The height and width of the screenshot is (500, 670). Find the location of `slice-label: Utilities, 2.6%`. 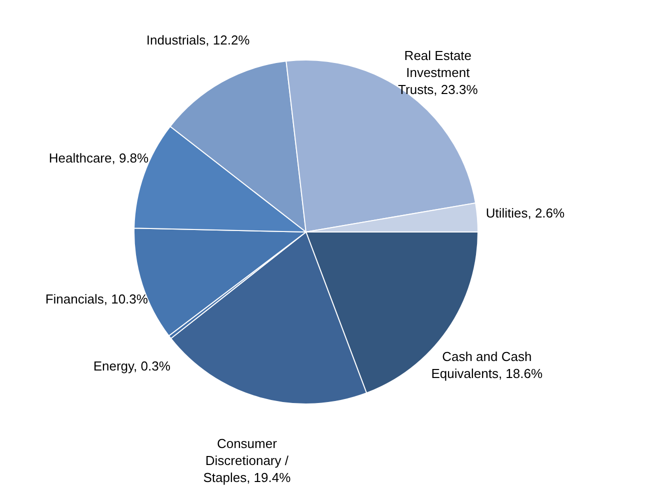

slice-label: Utilities, 2.6% is located at coordinates (526, 212).